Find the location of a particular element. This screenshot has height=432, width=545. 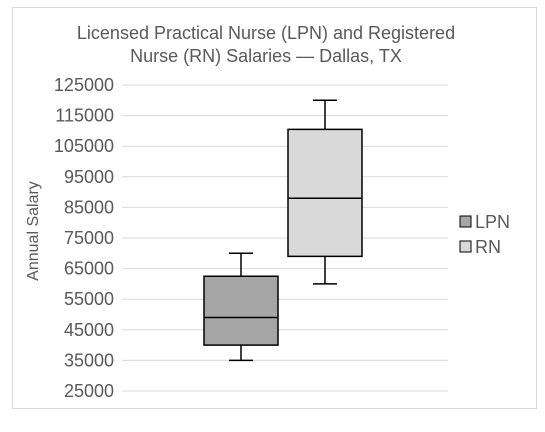

legend: LPN RN is located at coordinates (484, 234).